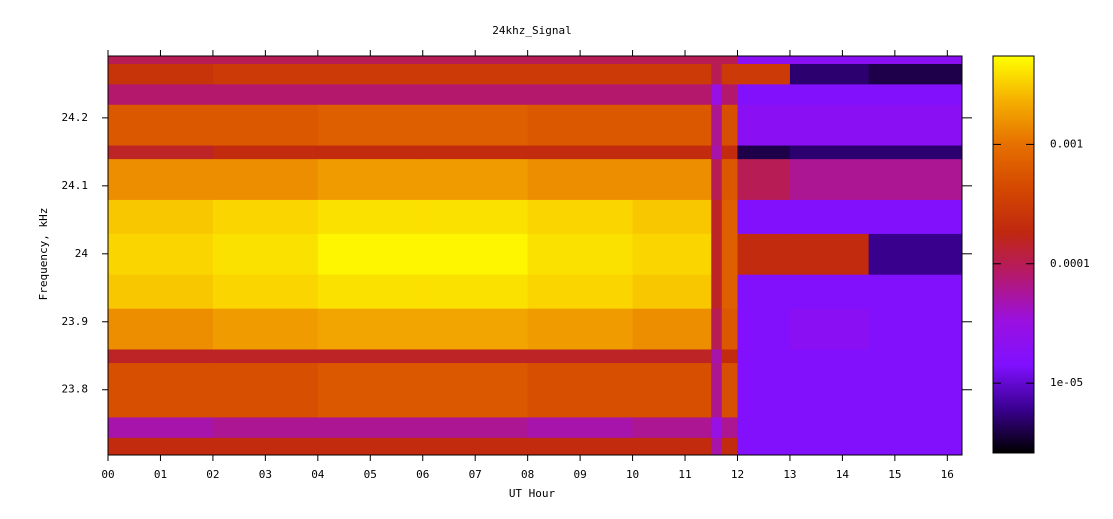 The height and width of the screenshot is (519, 1113). I want to click on x-tick-label: 06, so click(422, 474).